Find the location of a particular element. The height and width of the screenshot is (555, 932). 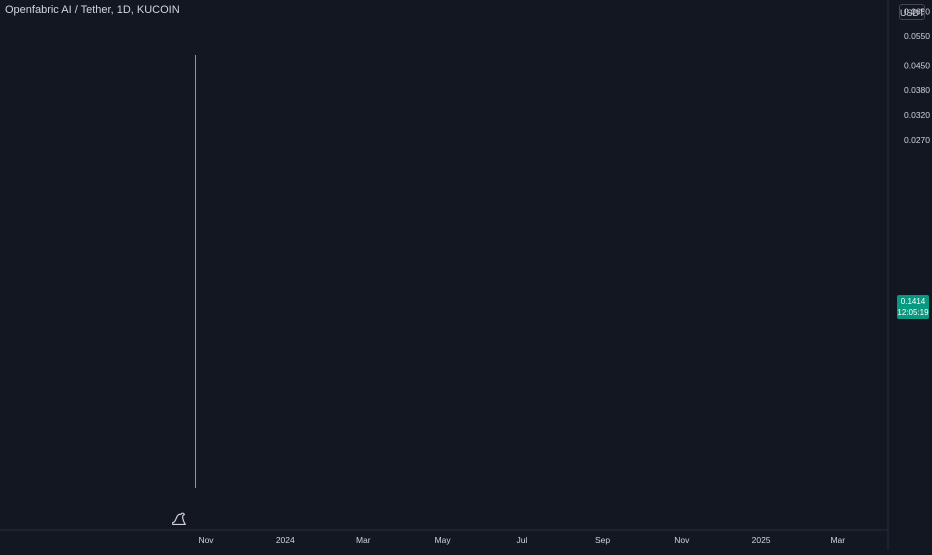

price-axis-label: 0.0450 is located at coordinates (917, 65).